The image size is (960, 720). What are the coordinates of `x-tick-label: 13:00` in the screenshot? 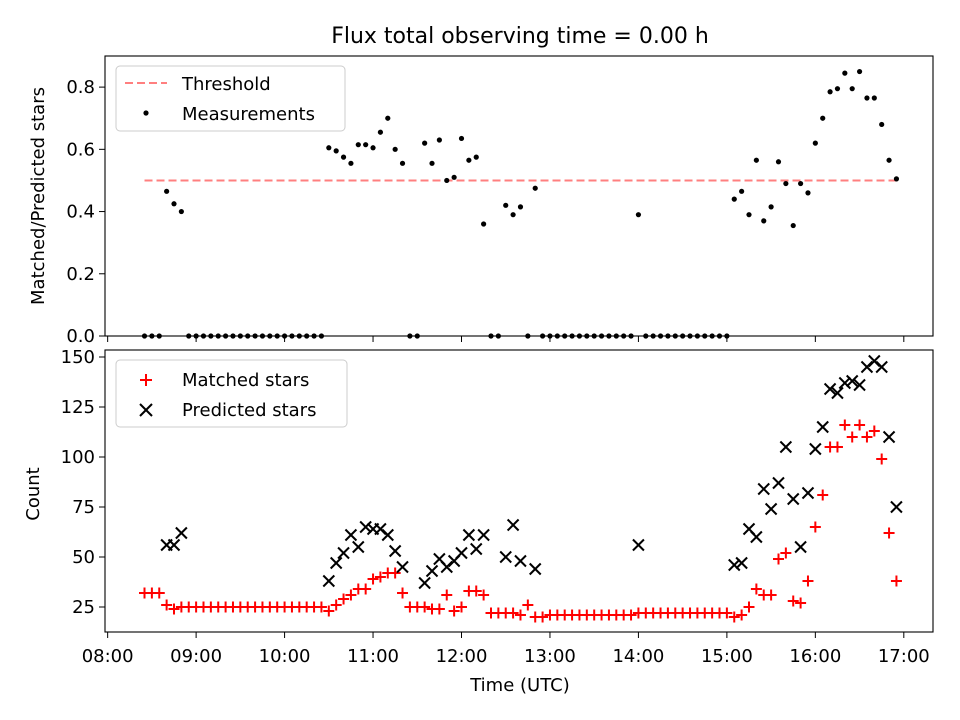 It's located at (550, 656).